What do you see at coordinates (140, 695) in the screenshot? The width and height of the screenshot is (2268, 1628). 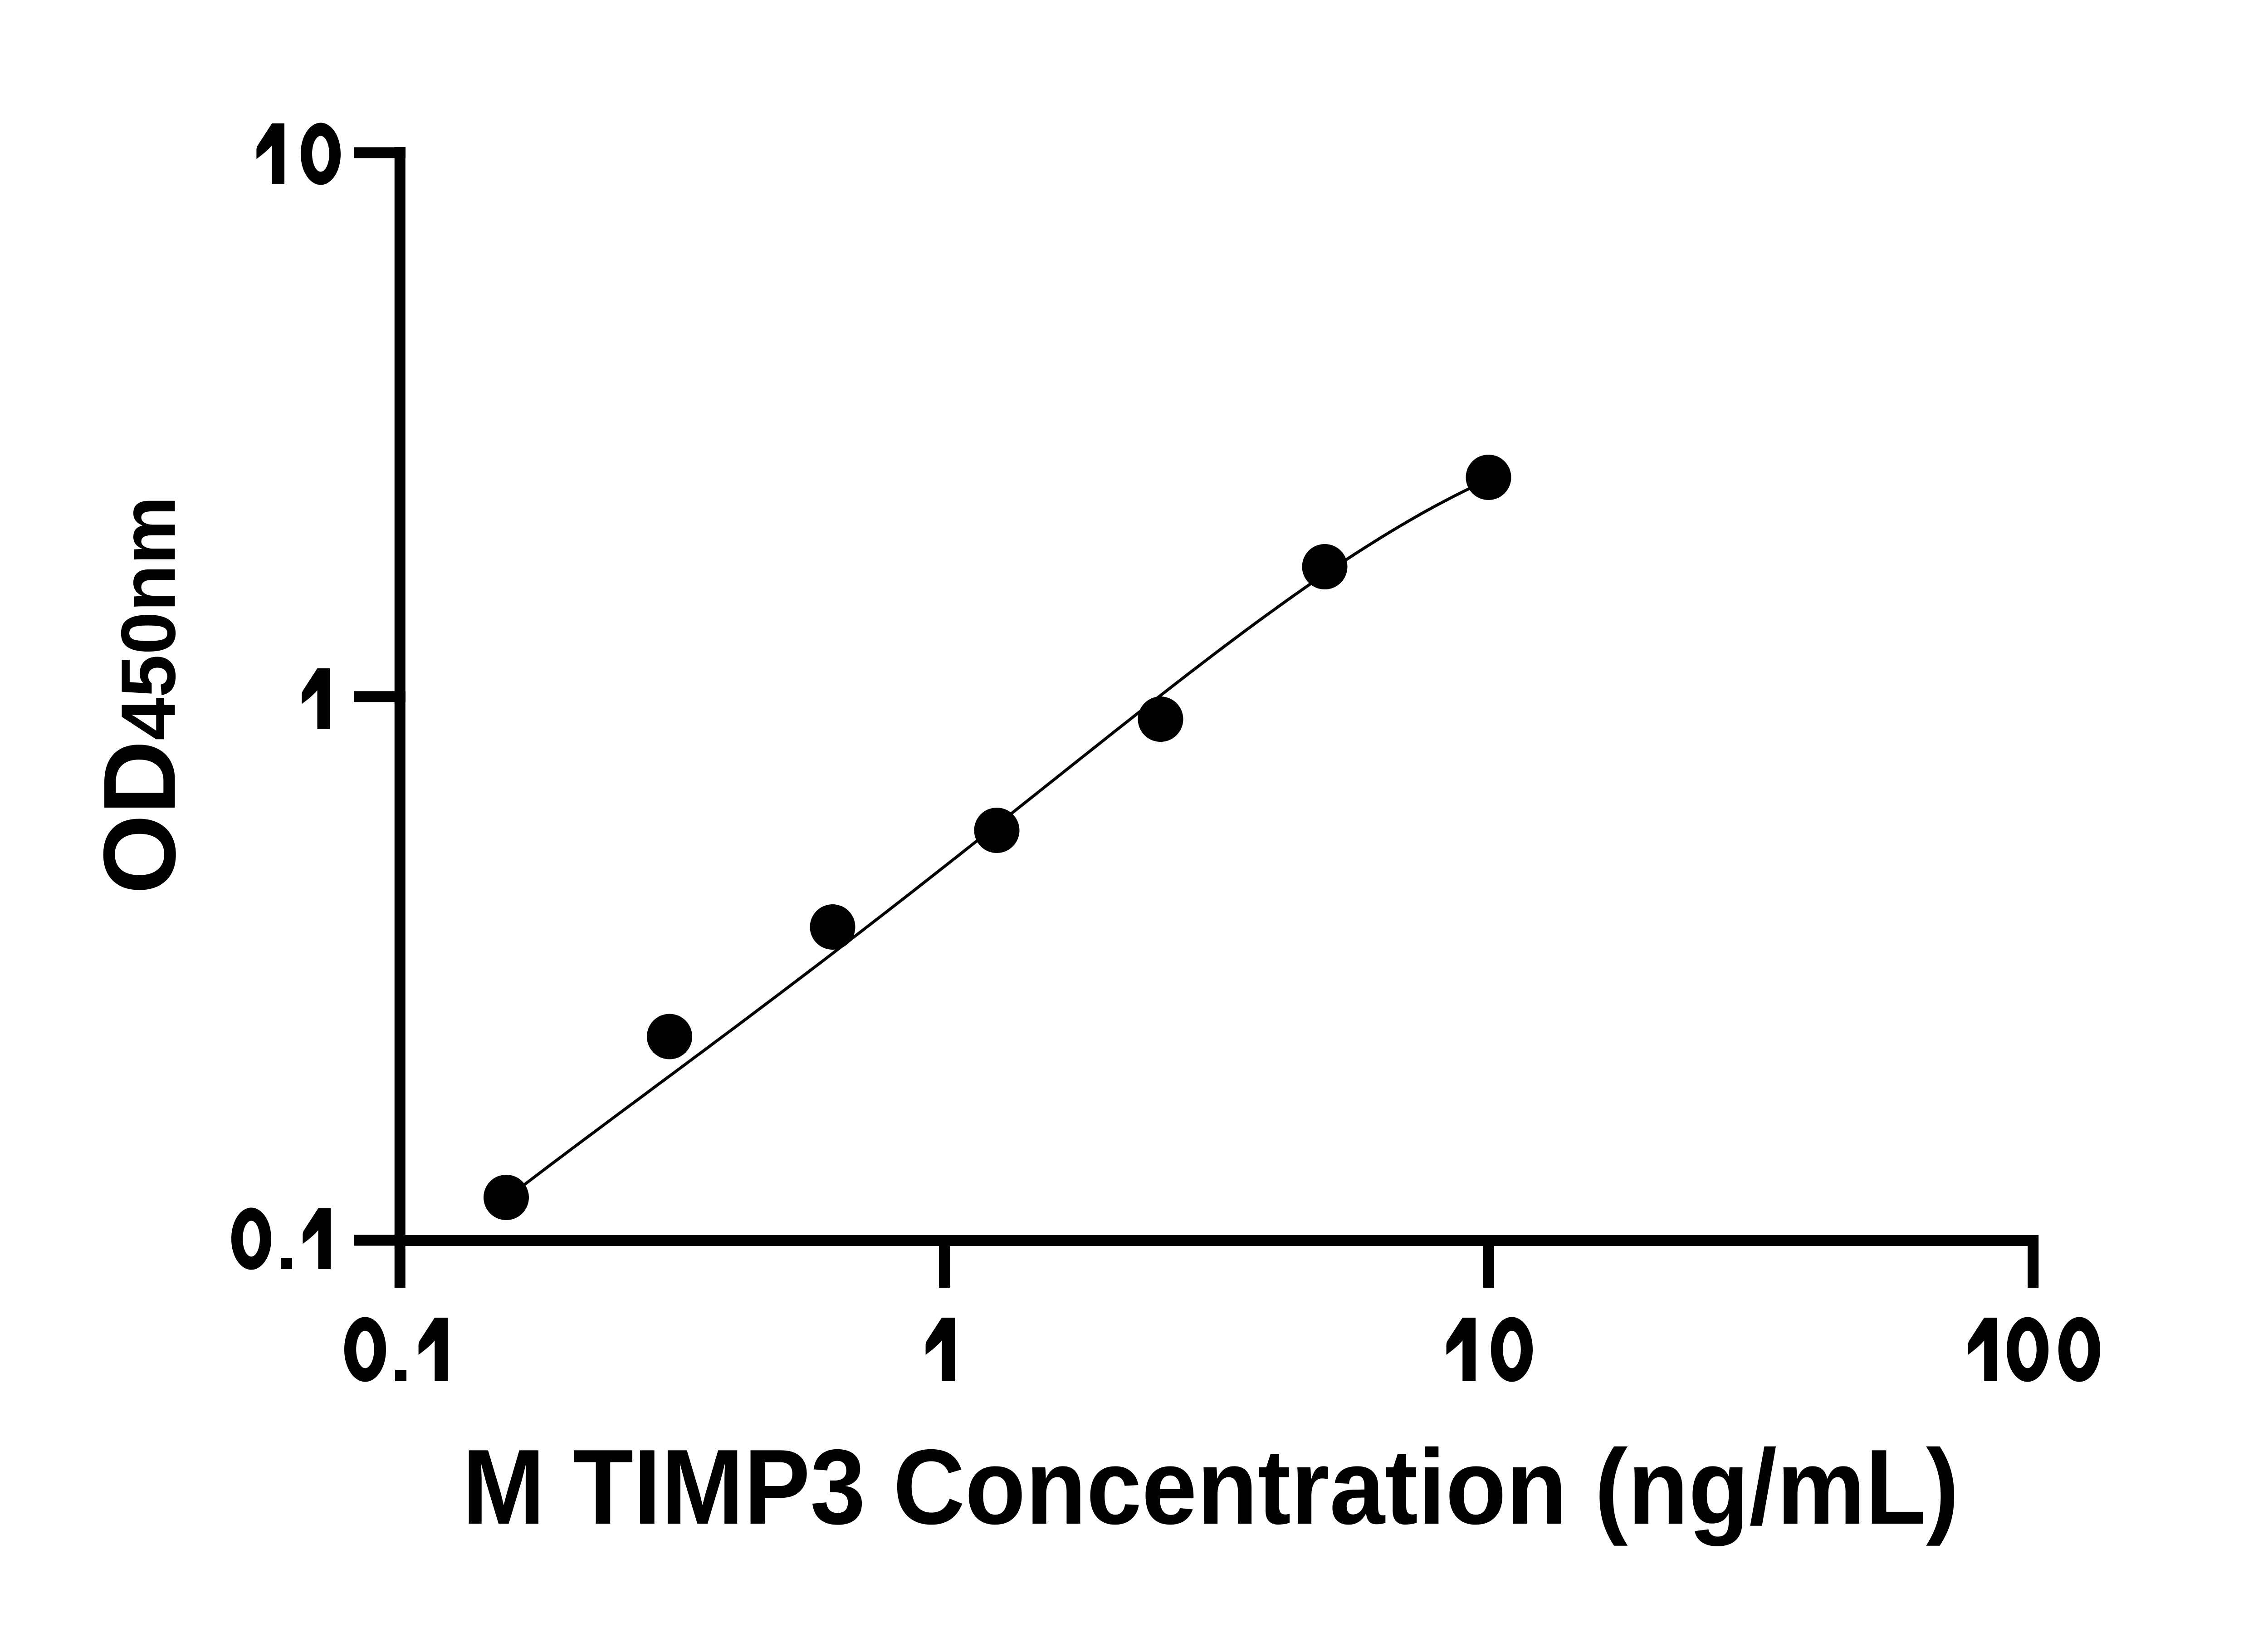 I see `svg-text: OD450nm` at bounding box center [140, 695].